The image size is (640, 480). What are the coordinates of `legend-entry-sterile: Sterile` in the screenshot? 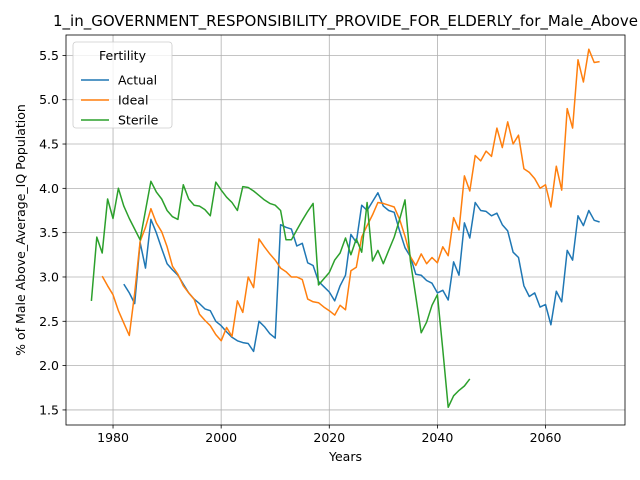 It's located at (138, 120).